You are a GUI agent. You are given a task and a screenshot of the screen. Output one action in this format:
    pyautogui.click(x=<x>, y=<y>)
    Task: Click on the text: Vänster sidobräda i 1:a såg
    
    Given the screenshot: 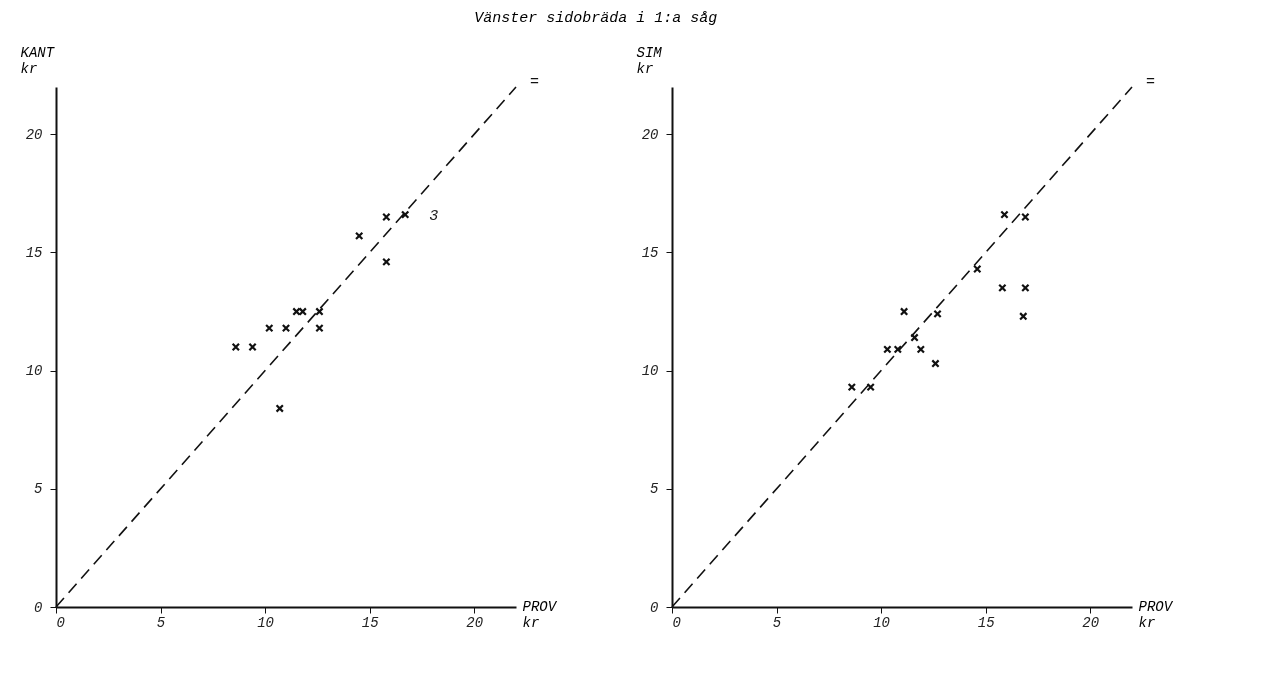 What is the action you would take?
    pyautogui.click(x=596, y=18)
    